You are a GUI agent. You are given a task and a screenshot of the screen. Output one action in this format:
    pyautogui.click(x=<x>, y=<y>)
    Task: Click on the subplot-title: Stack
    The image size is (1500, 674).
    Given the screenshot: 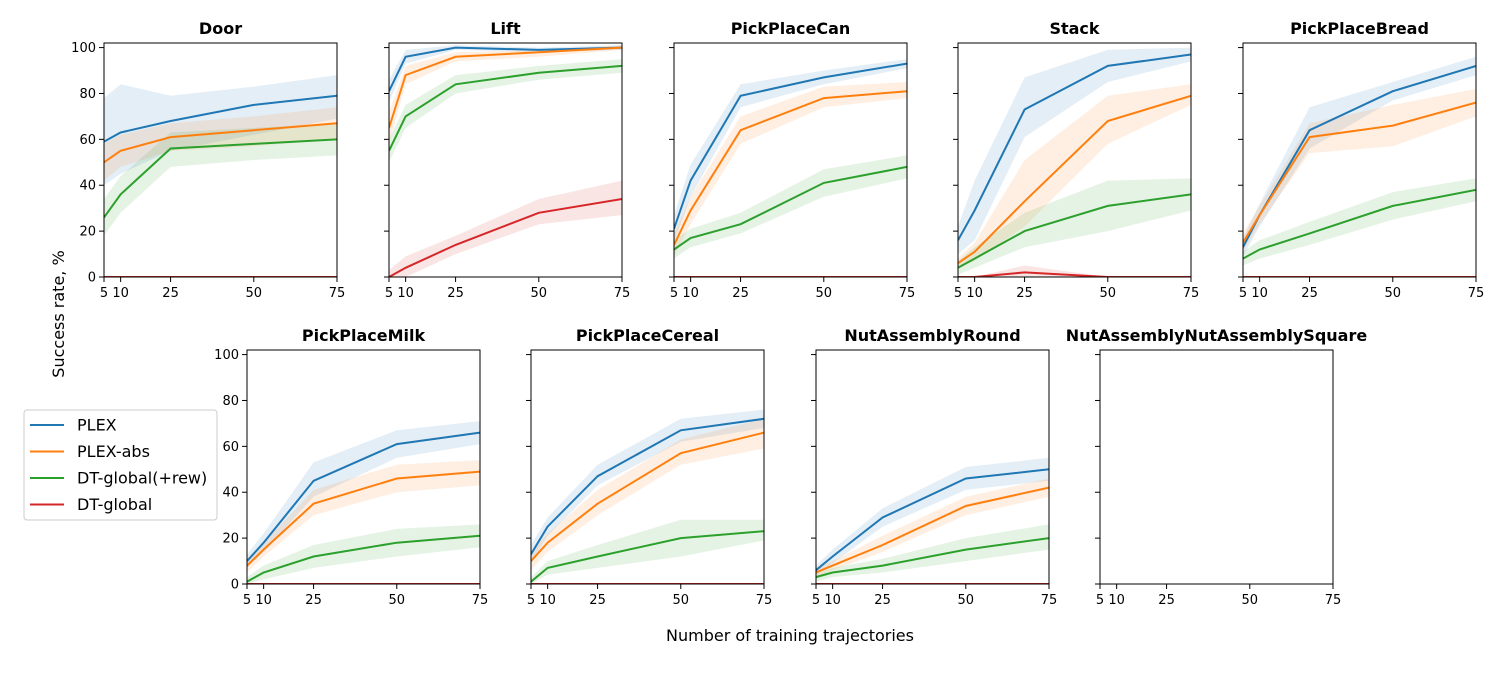 What is the action you would take?
    pyautogui.click(x=1074, y=28)
    